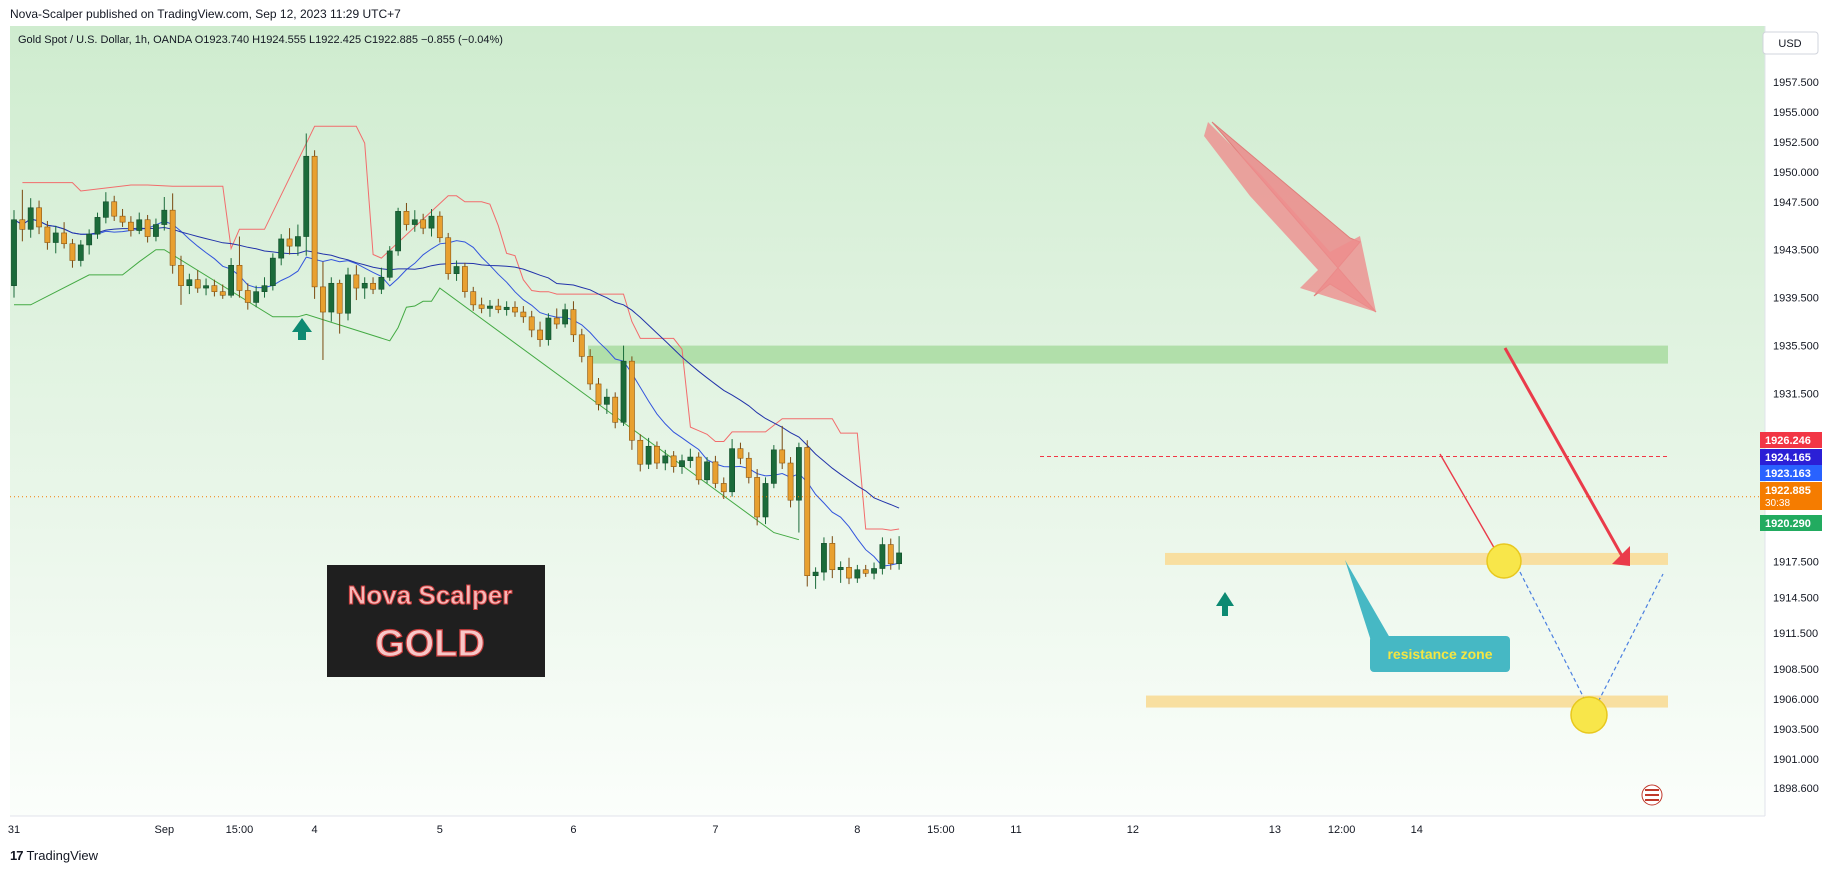 This screenshot has height=872, width=1835. Describe the element at coordinates (1440, 654) in the screenshot. I see `callout-box` at that location.